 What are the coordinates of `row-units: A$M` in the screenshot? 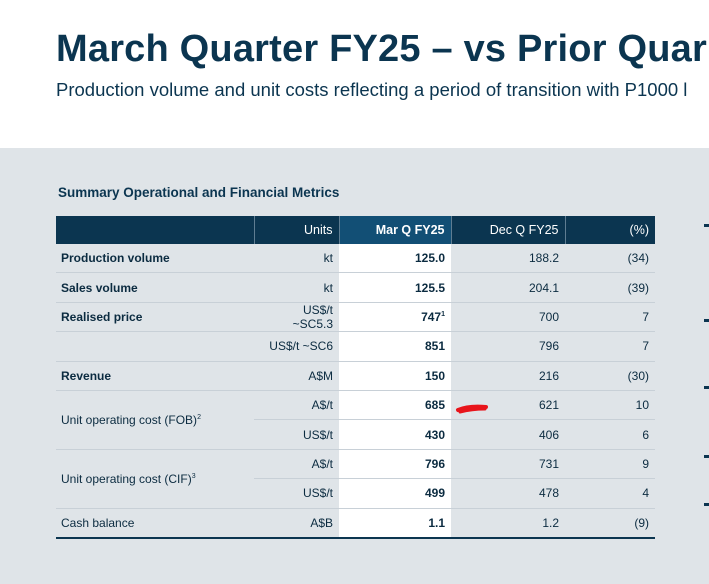 It's located at (296, 375).